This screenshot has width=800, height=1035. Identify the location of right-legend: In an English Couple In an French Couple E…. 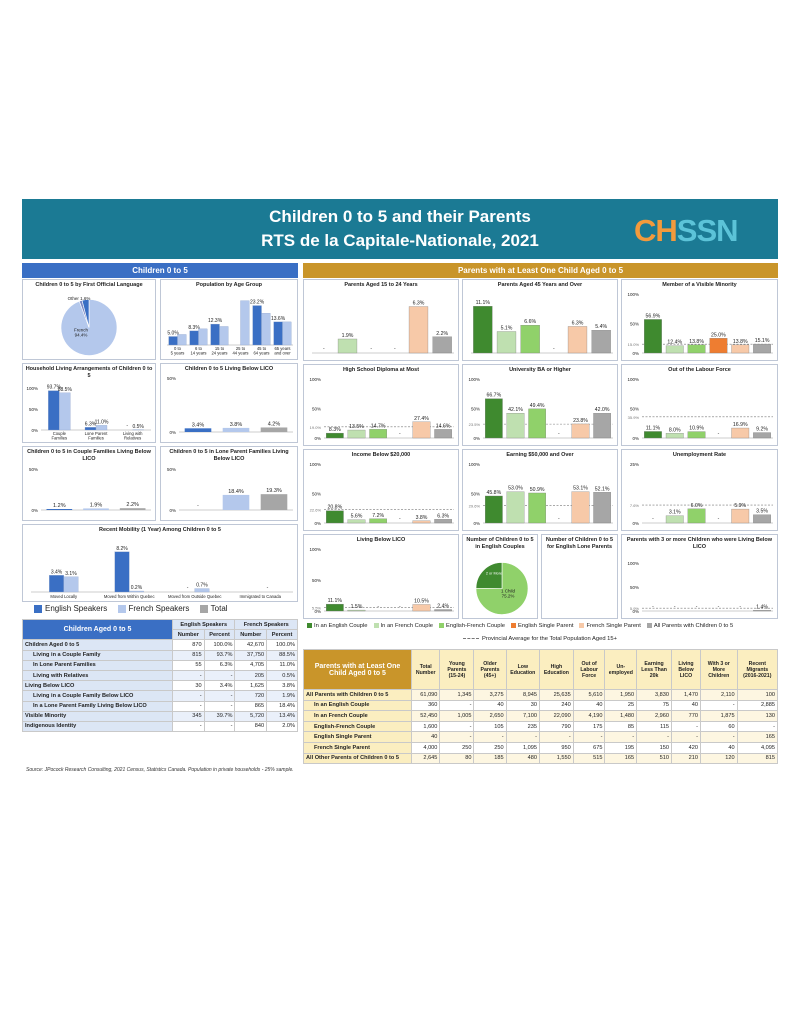
(540, 634).